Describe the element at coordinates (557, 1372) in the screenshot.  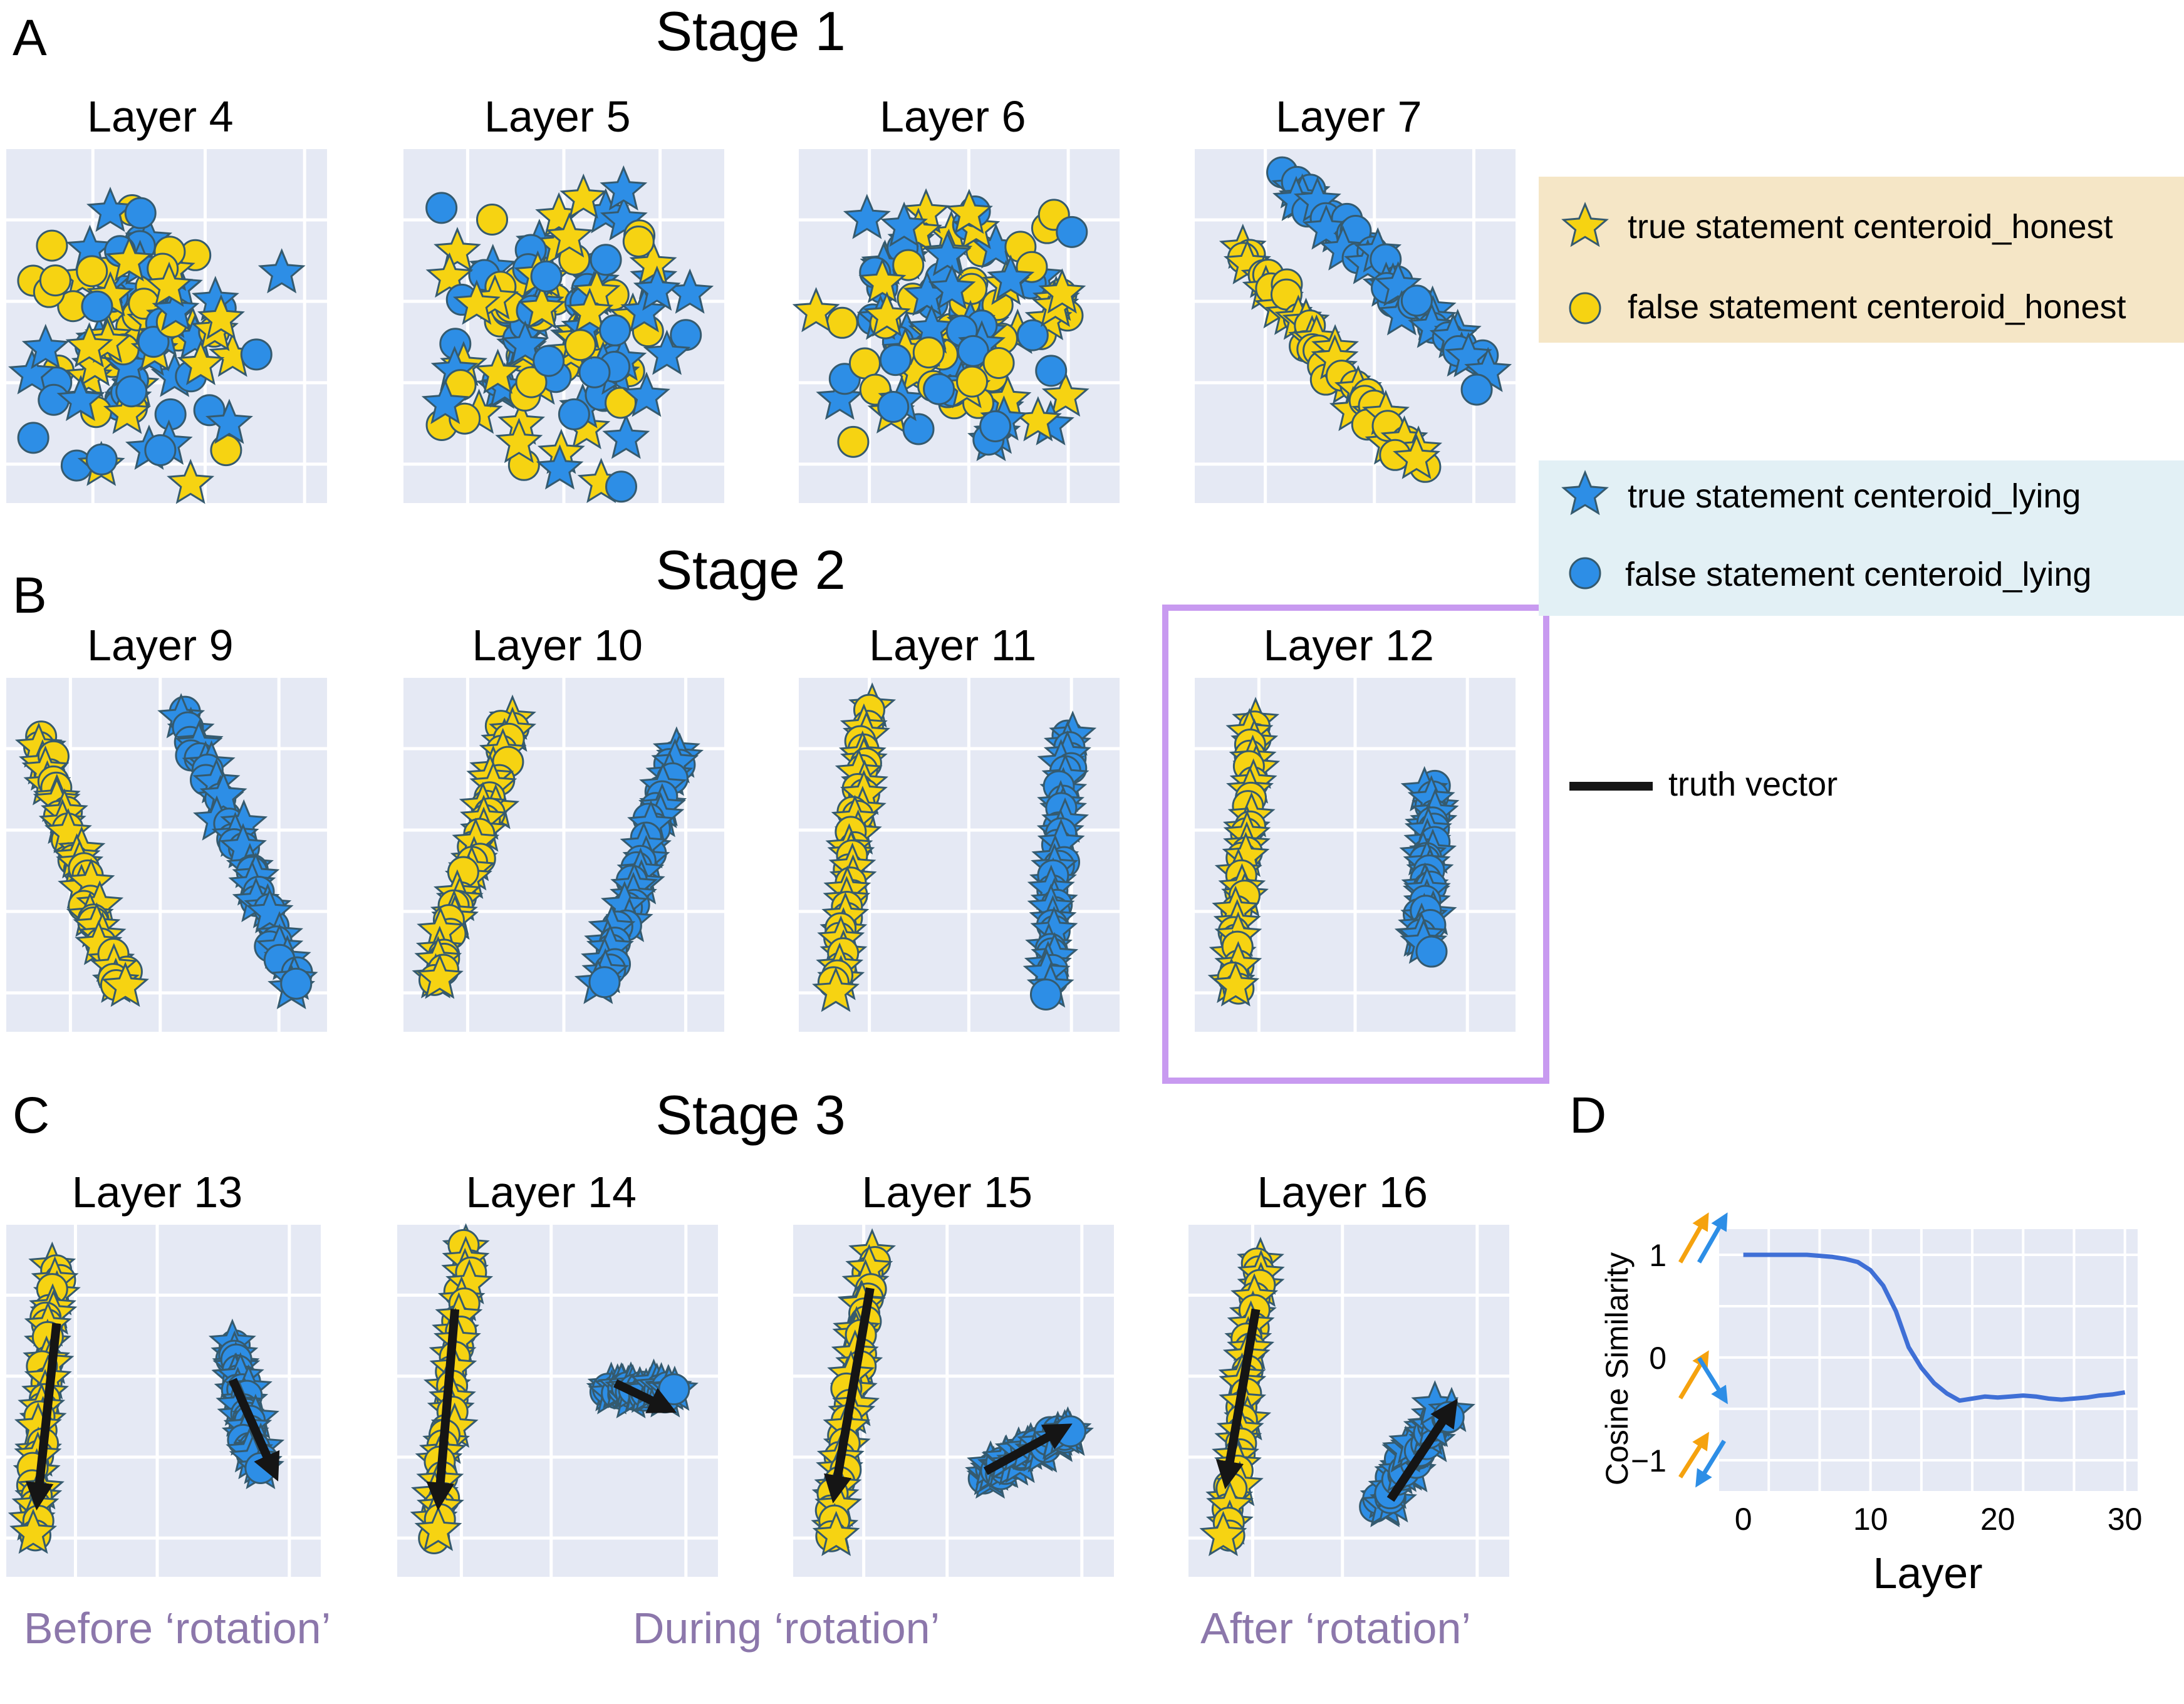
I see `scatter-panel: Layer 14` at that location.